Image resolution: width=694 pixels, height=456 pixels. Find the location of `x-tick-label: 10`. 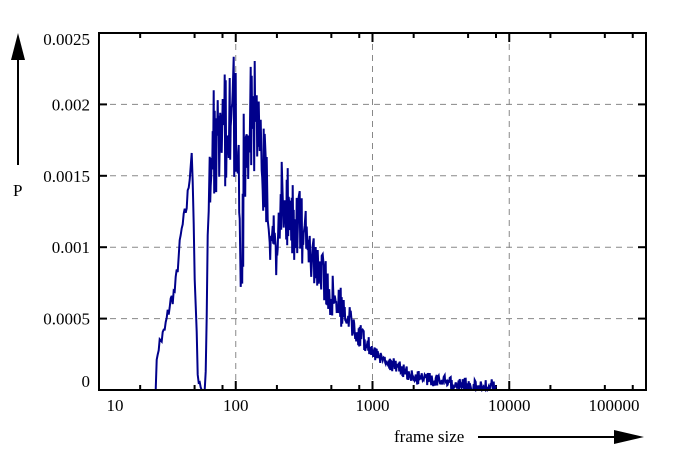

x-tick-label: 10 is located at coordinates (115, 405).